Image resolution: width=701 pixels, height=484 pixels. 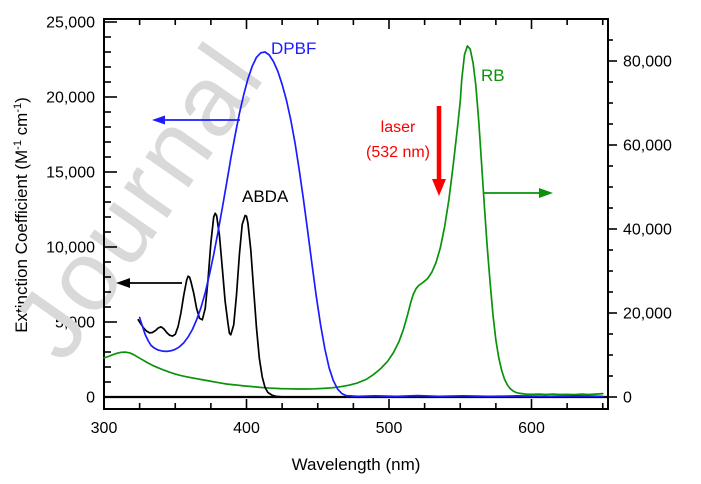 What do you see at coordinates (493, 75) in the screenshot?
I see `rb-series-label: RB` at bounding box center [493, 75].